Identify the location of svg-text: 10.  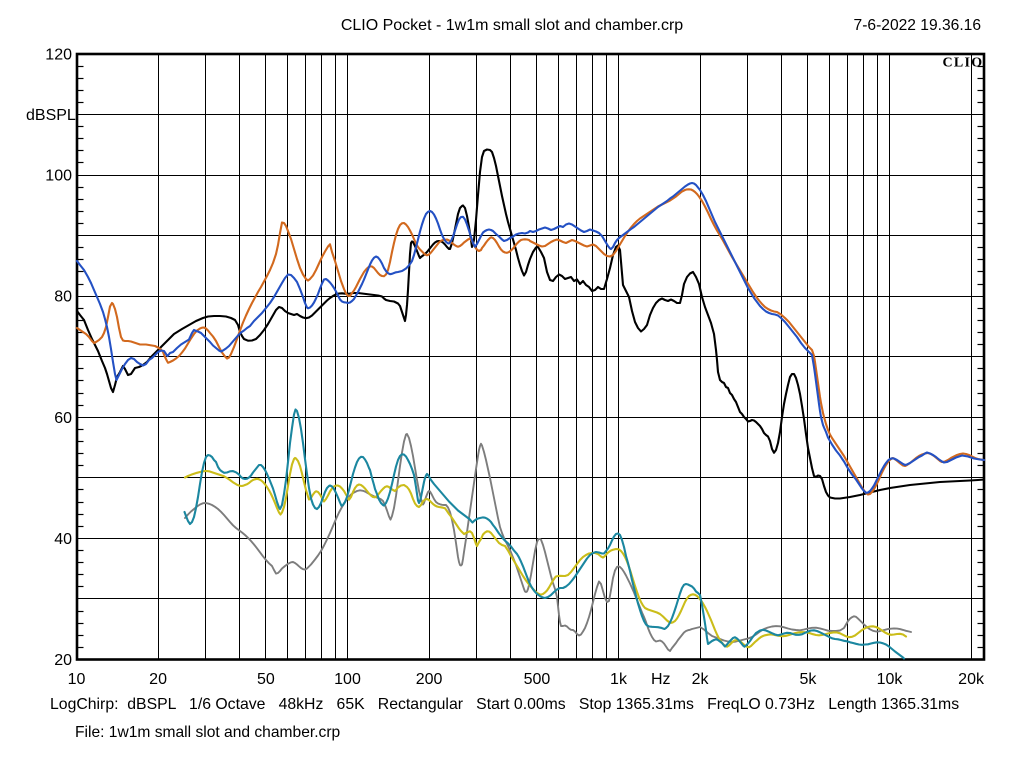
(77, 679).